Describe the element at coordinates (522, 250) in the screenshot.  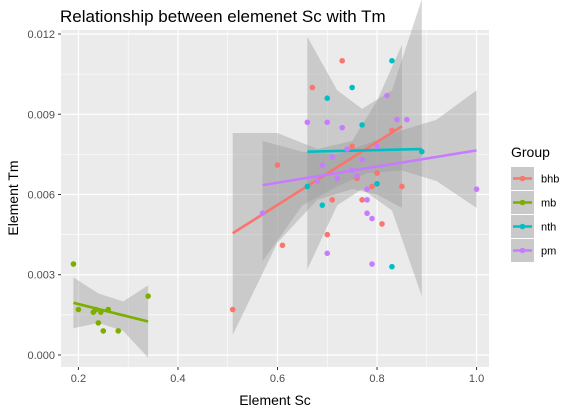
I see `legend-point-pm` at that location.